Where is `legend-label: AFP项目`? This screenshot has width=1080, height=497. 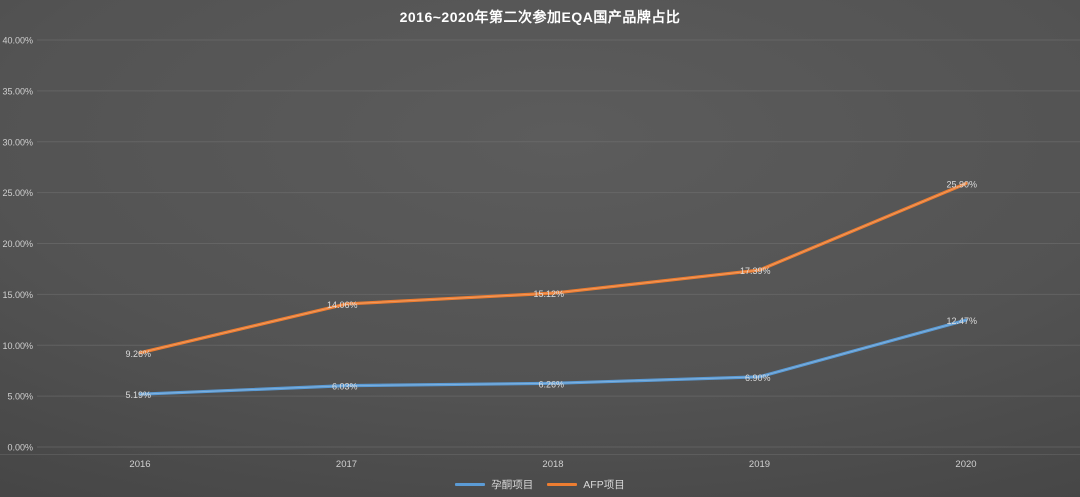 legend-label: AFP项目 is located at coordinates (604, 485).